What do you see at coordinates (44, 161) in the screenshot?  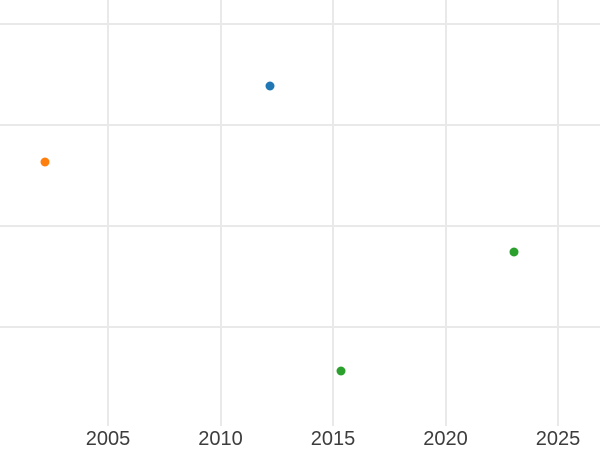 I see `data-point-orange` at bounding box center [44, 161].